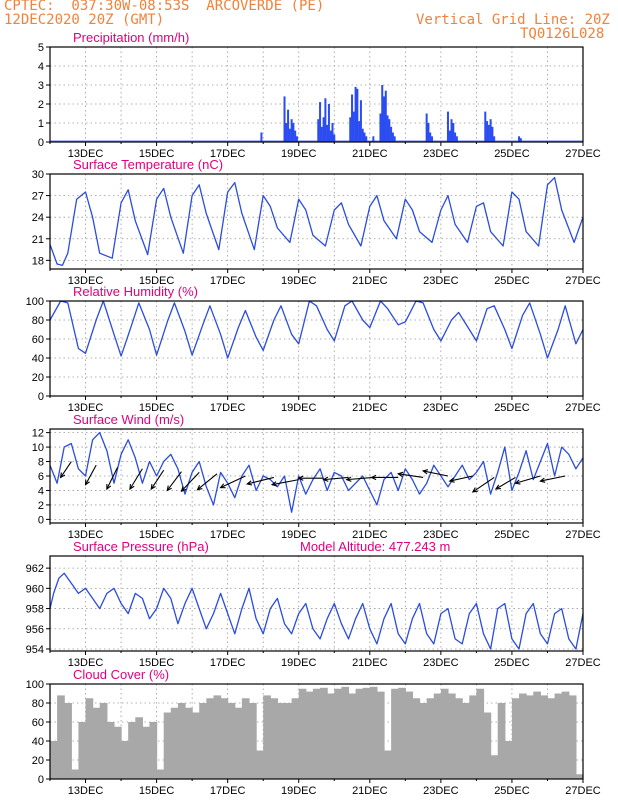 This screenshot has width=618, height=800. Describe the element at coordinates (228, 281) in the screenshot. I see `temperature-xtick-label: 17DEC` at that location.